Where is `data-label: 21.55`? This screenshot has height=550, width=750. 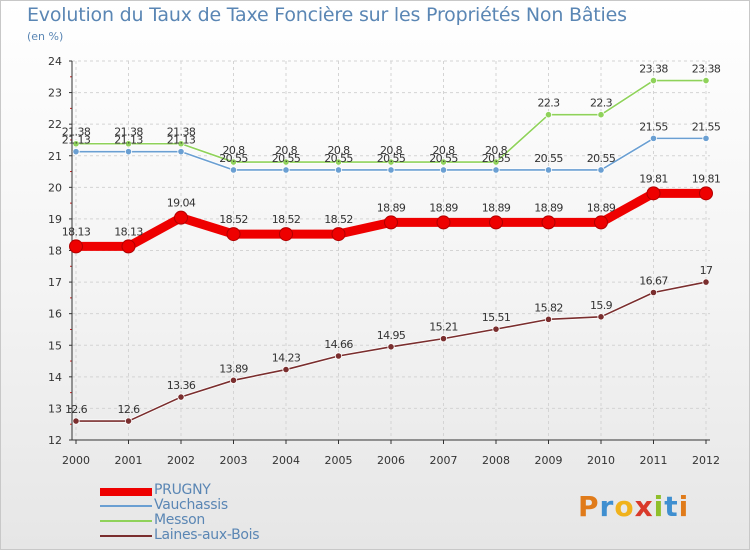
data-label: 21.55 is located at coordinates (706, 126).